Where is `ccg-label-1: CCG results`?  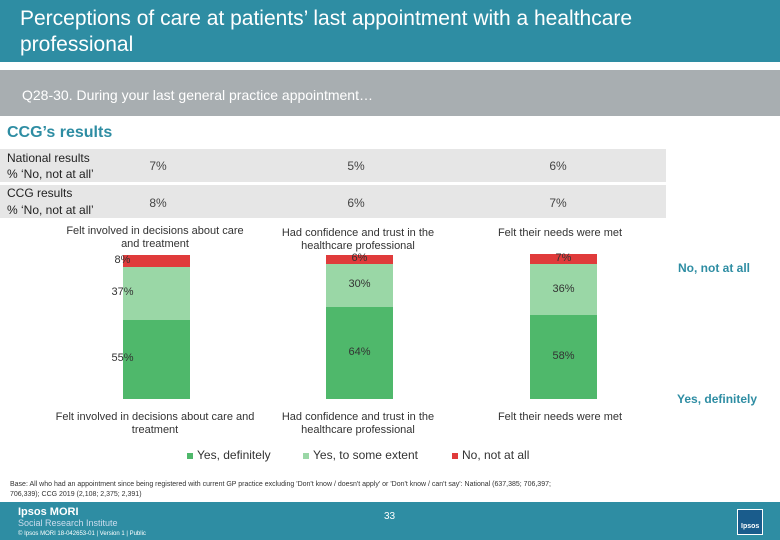 ccg-label-1: CCG results is located at coordinates (40, 193).